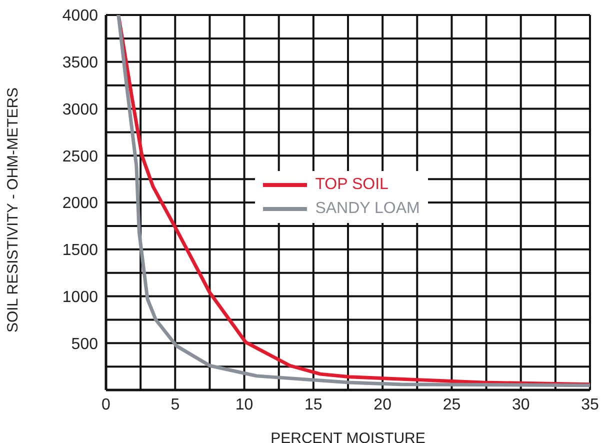 The width and height of the screenshot is (603, 443). I want to click on x-tick-label: 10, so click(244, 405).